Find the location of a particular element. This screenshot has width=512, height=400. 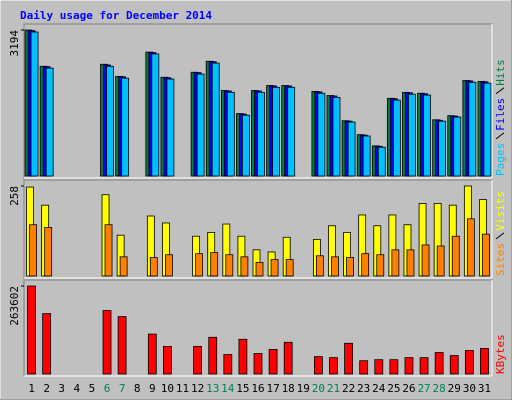

x-tick-label: 4 is located at coordinates (77, 388).